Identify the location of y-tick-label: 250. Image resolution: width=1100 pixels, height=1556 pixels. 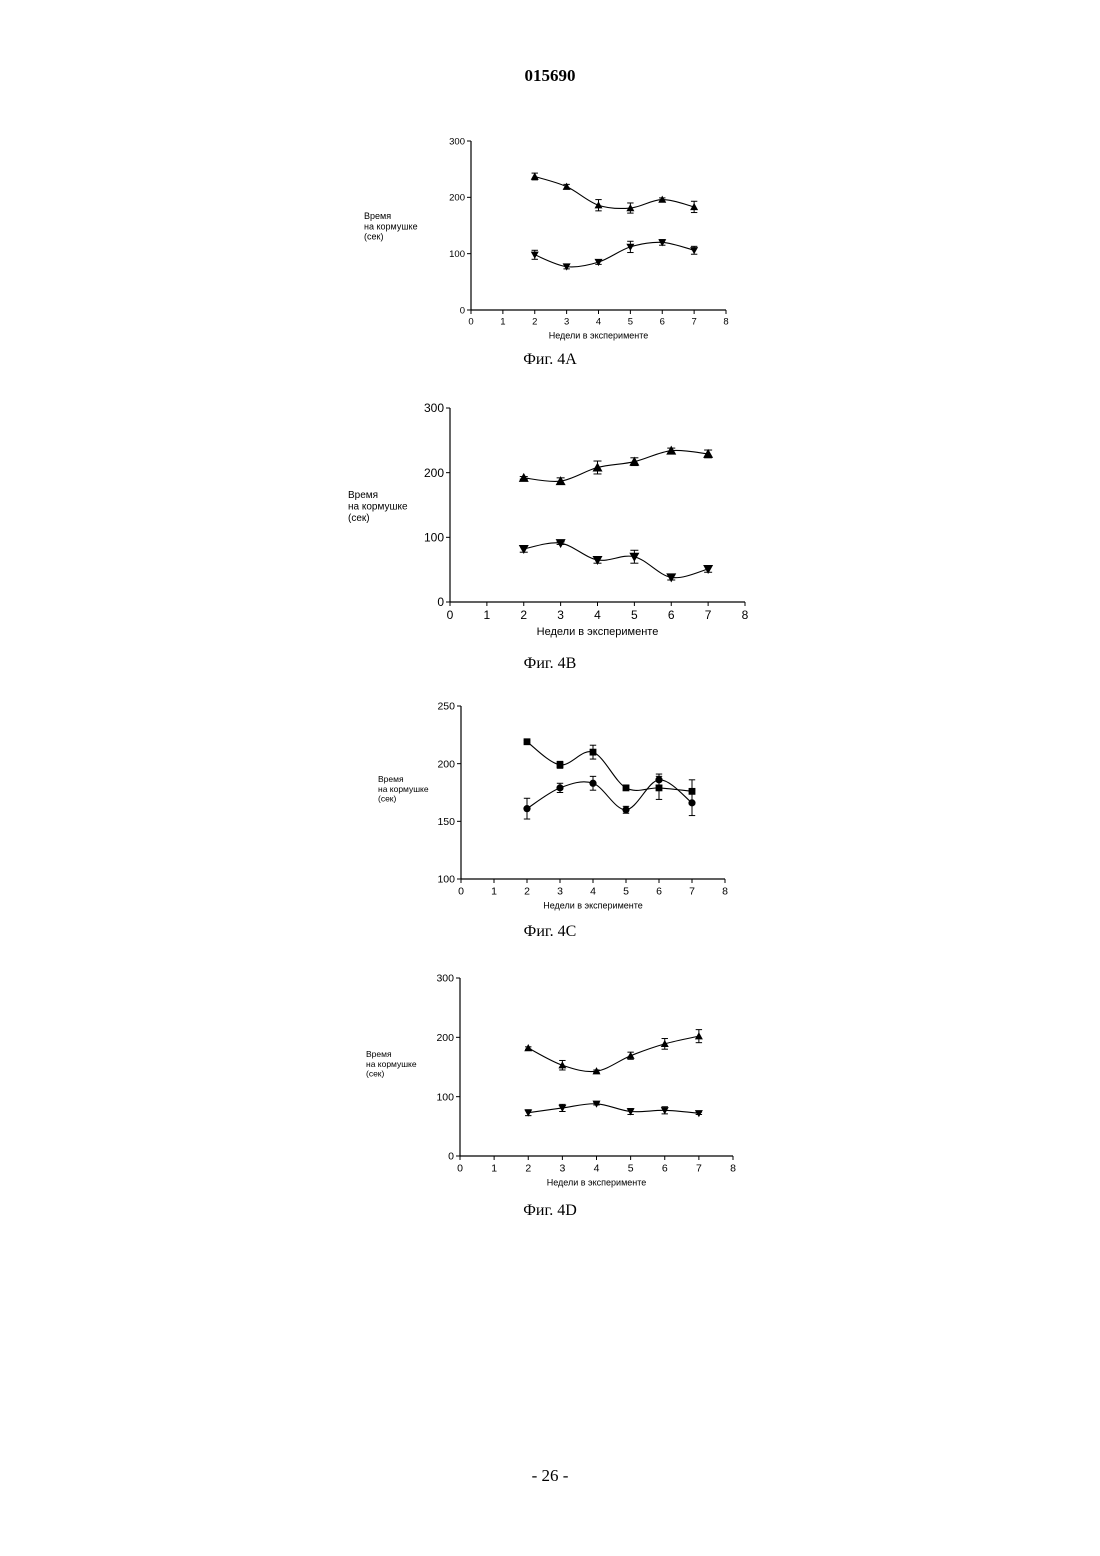
(446, 707).